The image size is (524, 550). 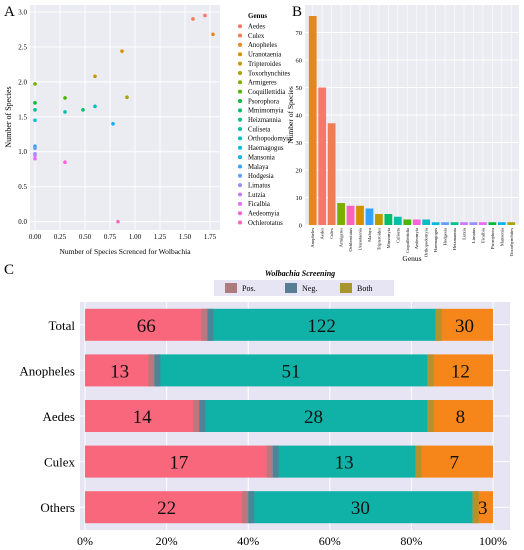 I want to click on y-tick-label: 1.0, so click(x=22, y=152).